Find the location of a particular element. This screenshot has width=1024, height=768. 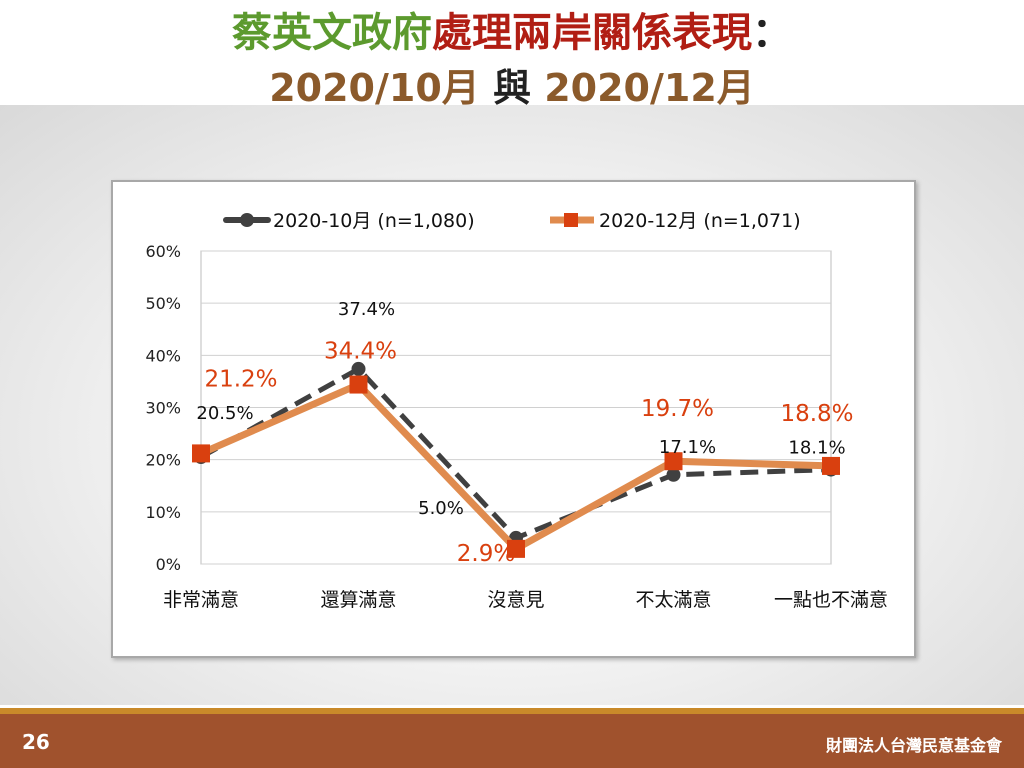

title-part-cross-strait: 處理兩岸關係表現 is located at coordinates (592, 33).